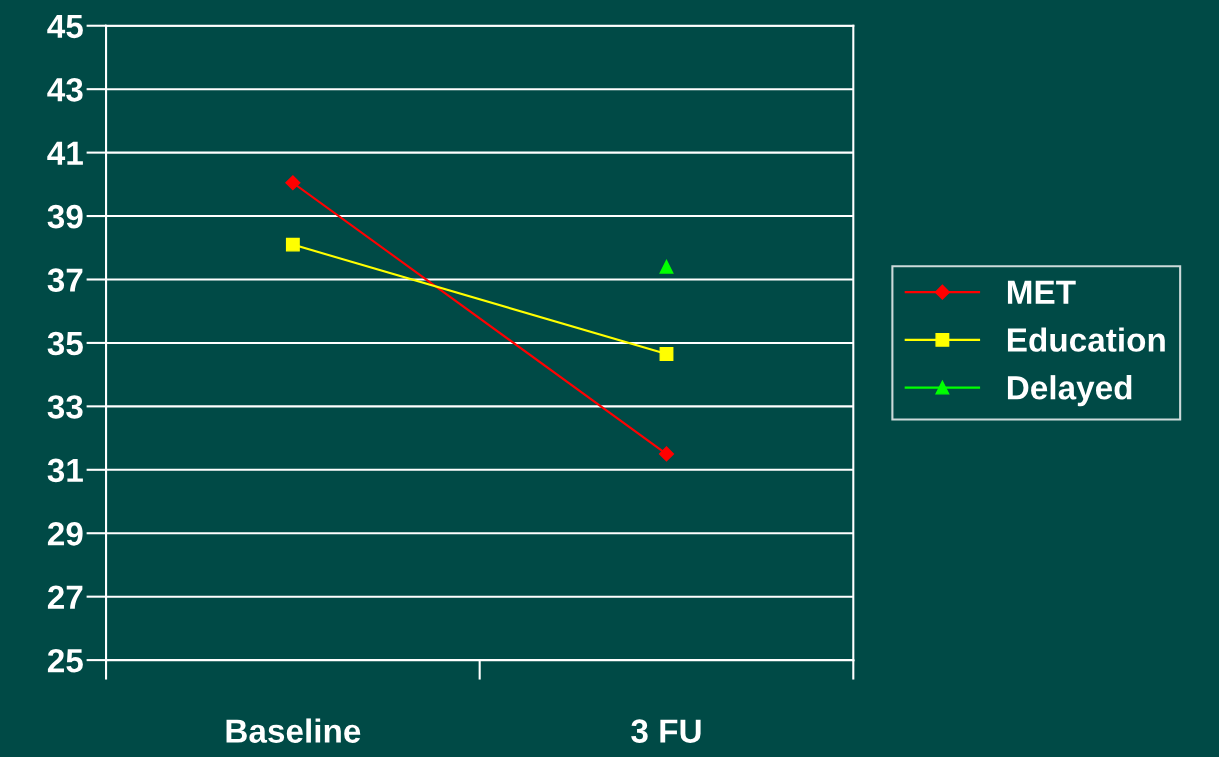 The width and height of the screenshot is (1219, 757). What do you see at coordinates (65, 660) in the screenshot?
I see `y-tick-label: 25` at bounding box center [65, 660].